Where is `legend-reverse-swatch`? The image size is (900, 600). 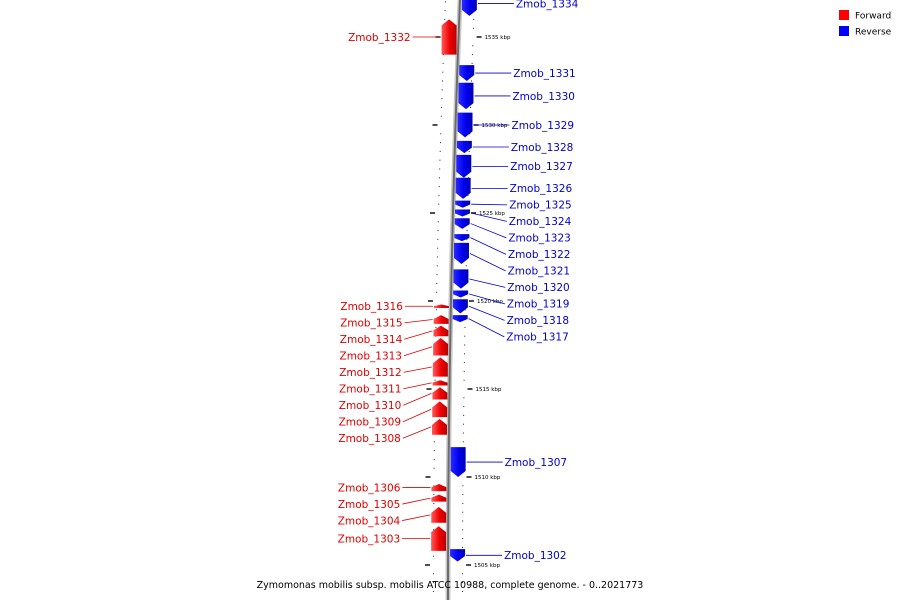
legend-reverse-swatch is located at coordinates (844, 31).